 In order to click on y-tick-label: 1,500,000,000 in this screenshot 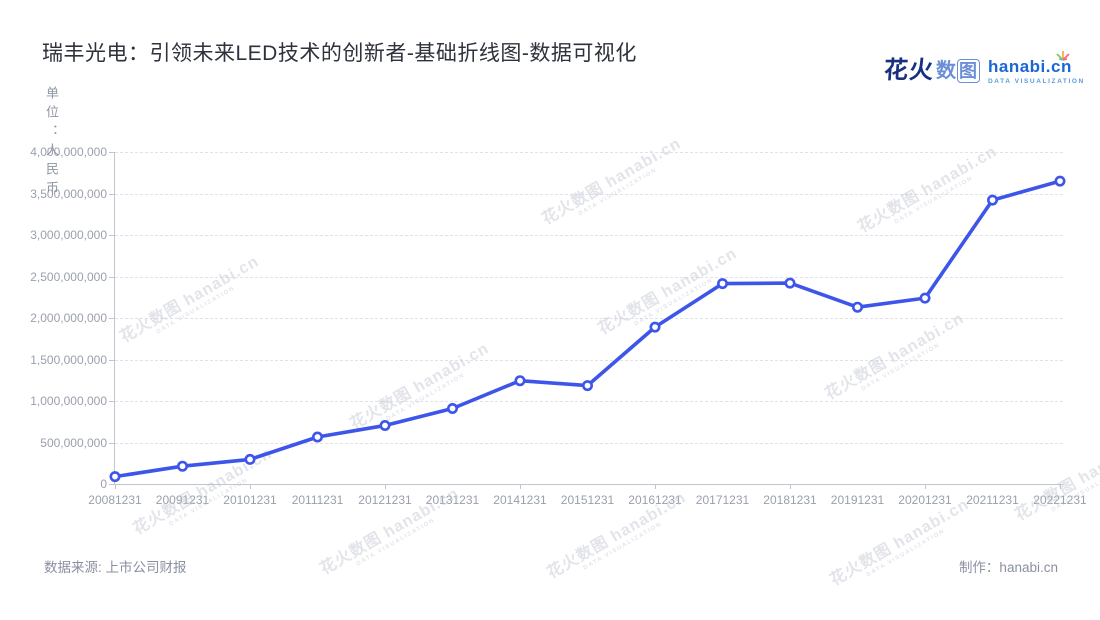, I will do `click(68, 359)`.